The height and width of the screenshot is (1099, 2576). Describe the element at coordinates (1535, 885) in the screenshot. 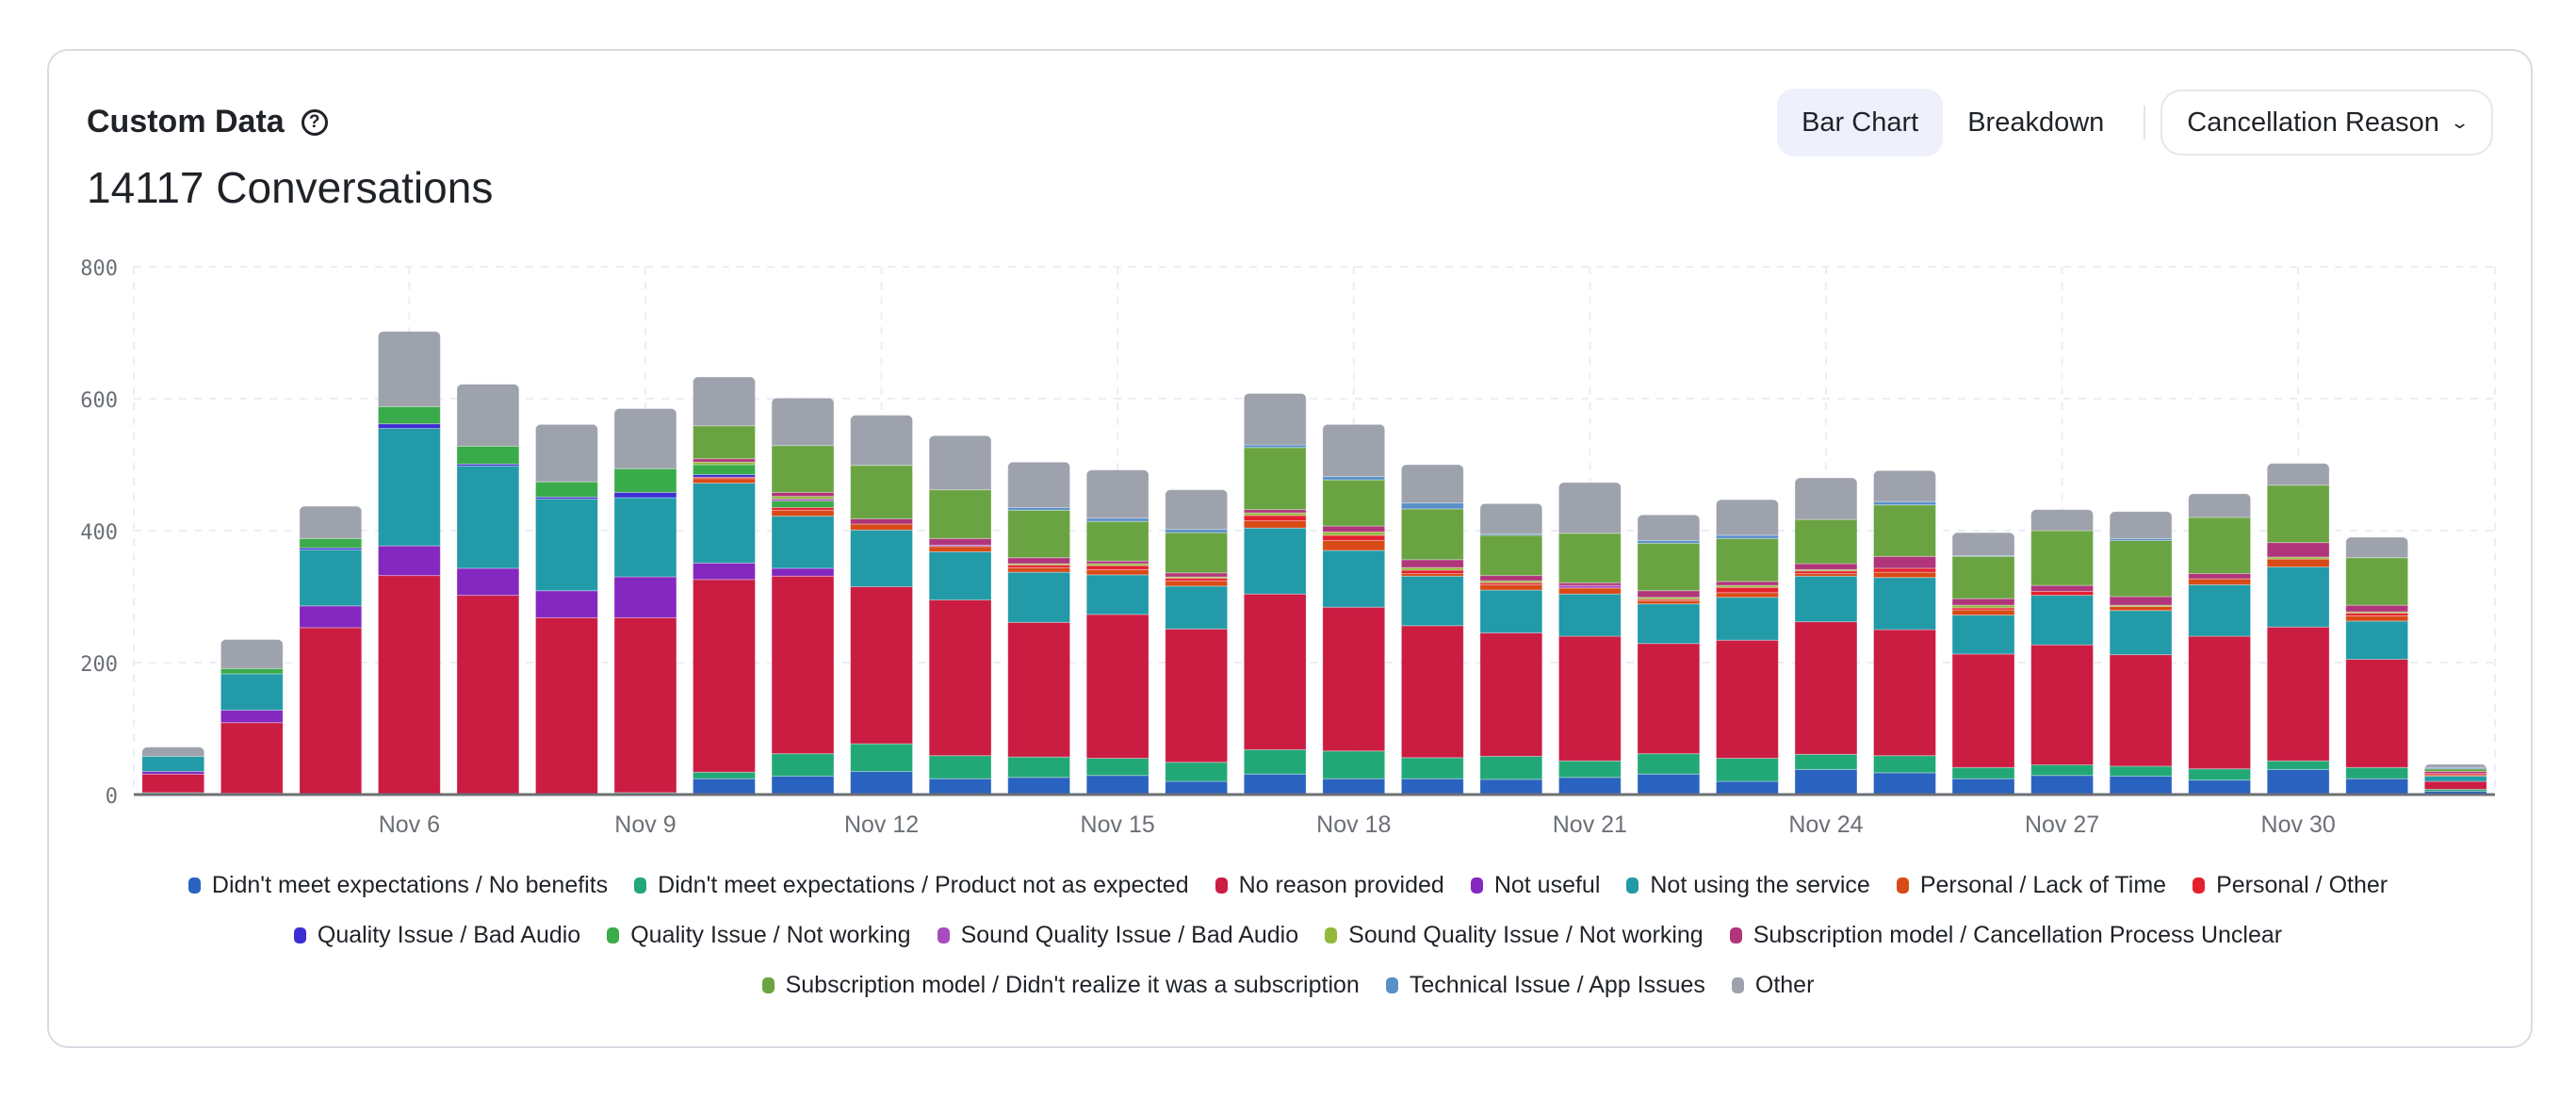

I see `legend-item: Not useful` at that location.